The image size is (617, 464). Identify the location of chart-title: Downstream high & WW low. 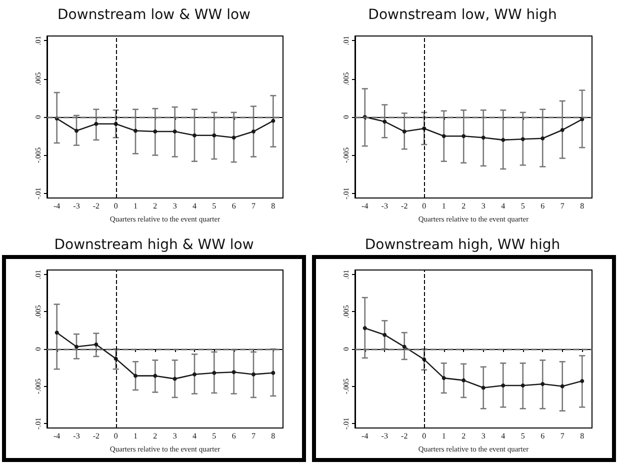
(154, 245).